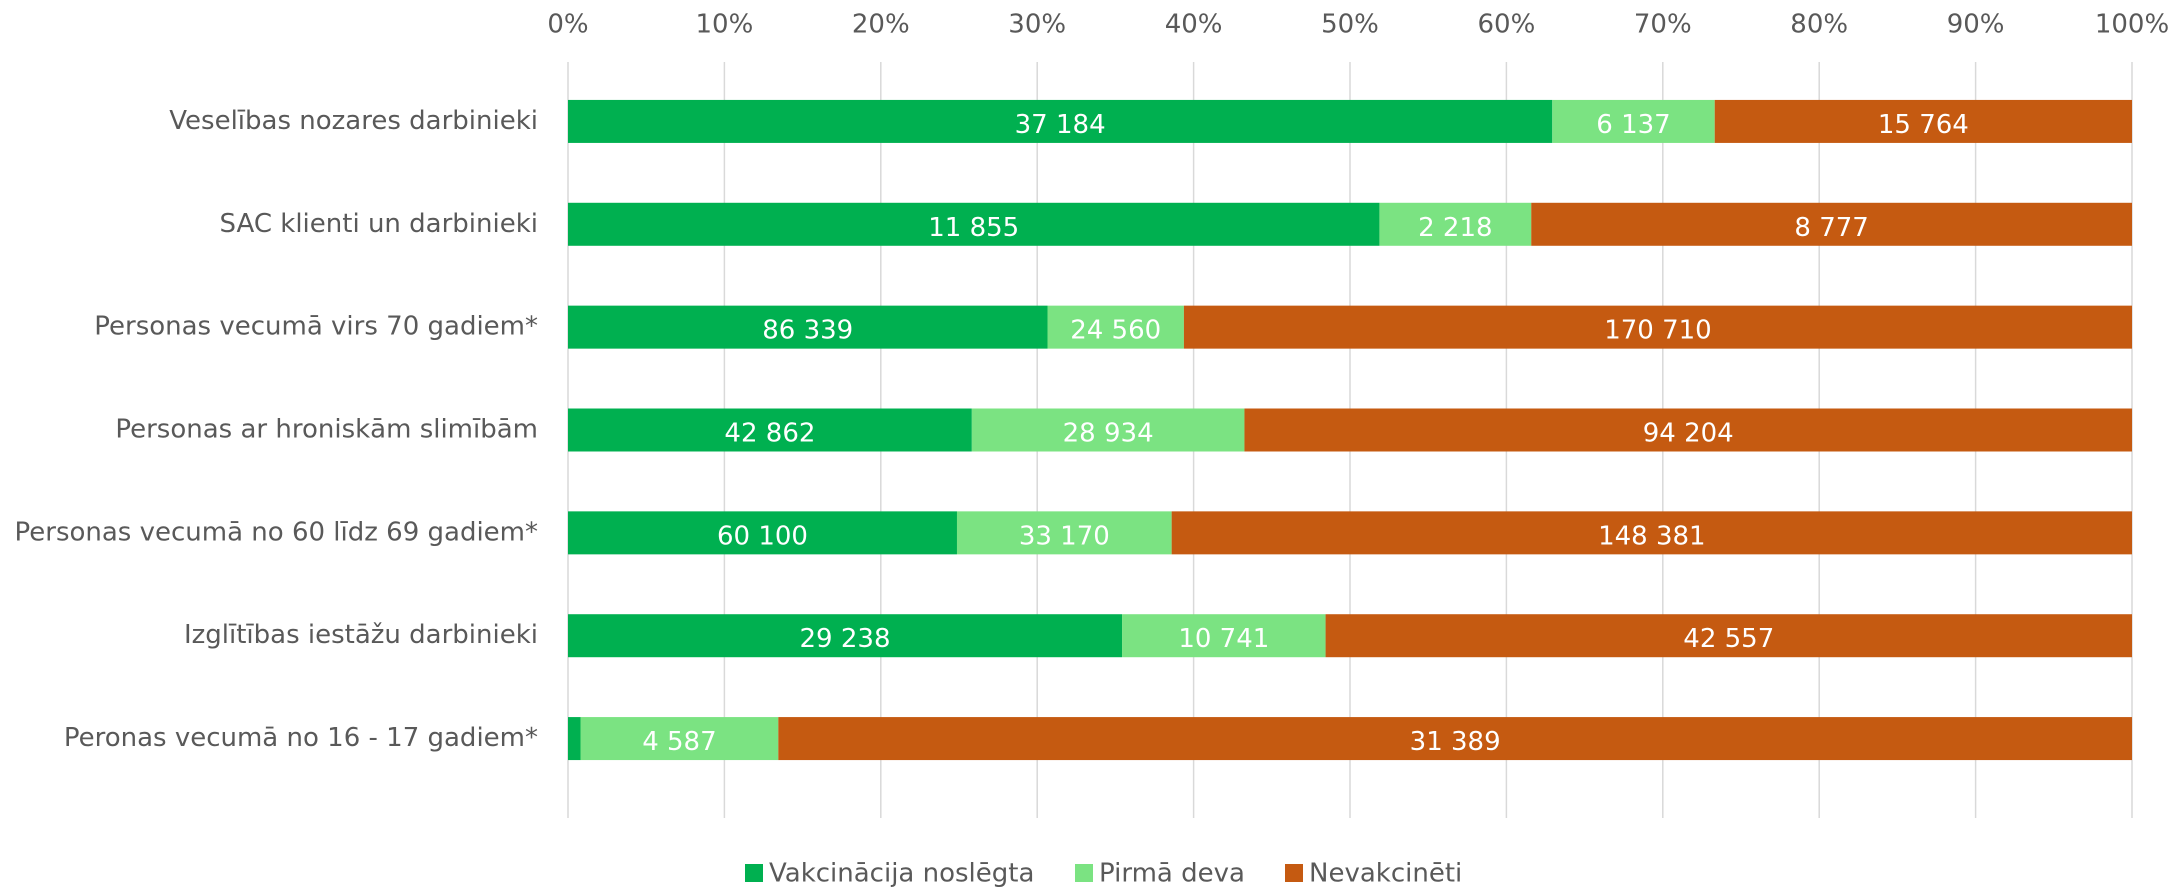  What do you see at coordinates (807, 331) in the screenshot?
I see `data-label: 86 339` at bounding box center [807, 331].